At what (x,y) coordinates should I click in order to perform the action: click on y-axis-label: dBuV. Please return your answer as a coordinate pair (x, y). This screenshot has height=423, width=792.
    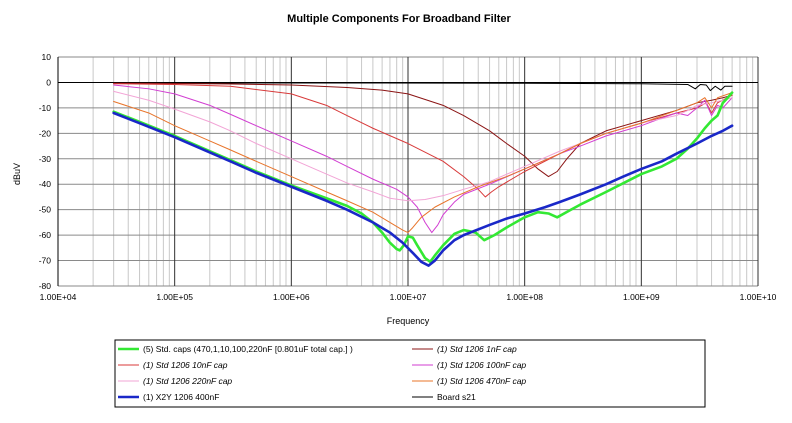
    Looking at the image, I should click on (17, 174).